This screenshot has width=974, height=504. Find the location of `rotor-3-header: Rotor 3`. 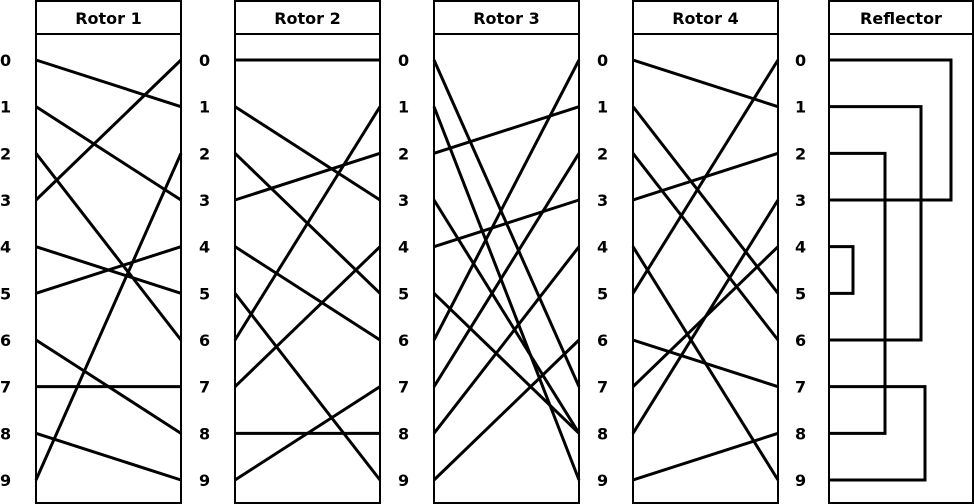

rotor-3-header: Rotor 3 is located at coordinates (506, 17).